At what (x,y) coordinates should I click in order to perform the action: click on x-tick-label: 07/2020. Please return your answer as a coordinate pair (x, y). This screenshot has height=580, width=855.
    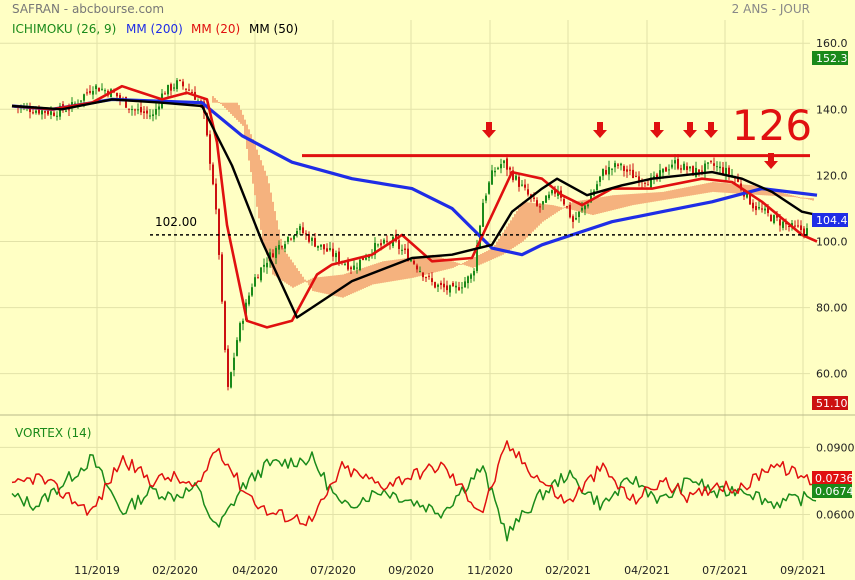
    Looking at the image, I should click on (333, 570).